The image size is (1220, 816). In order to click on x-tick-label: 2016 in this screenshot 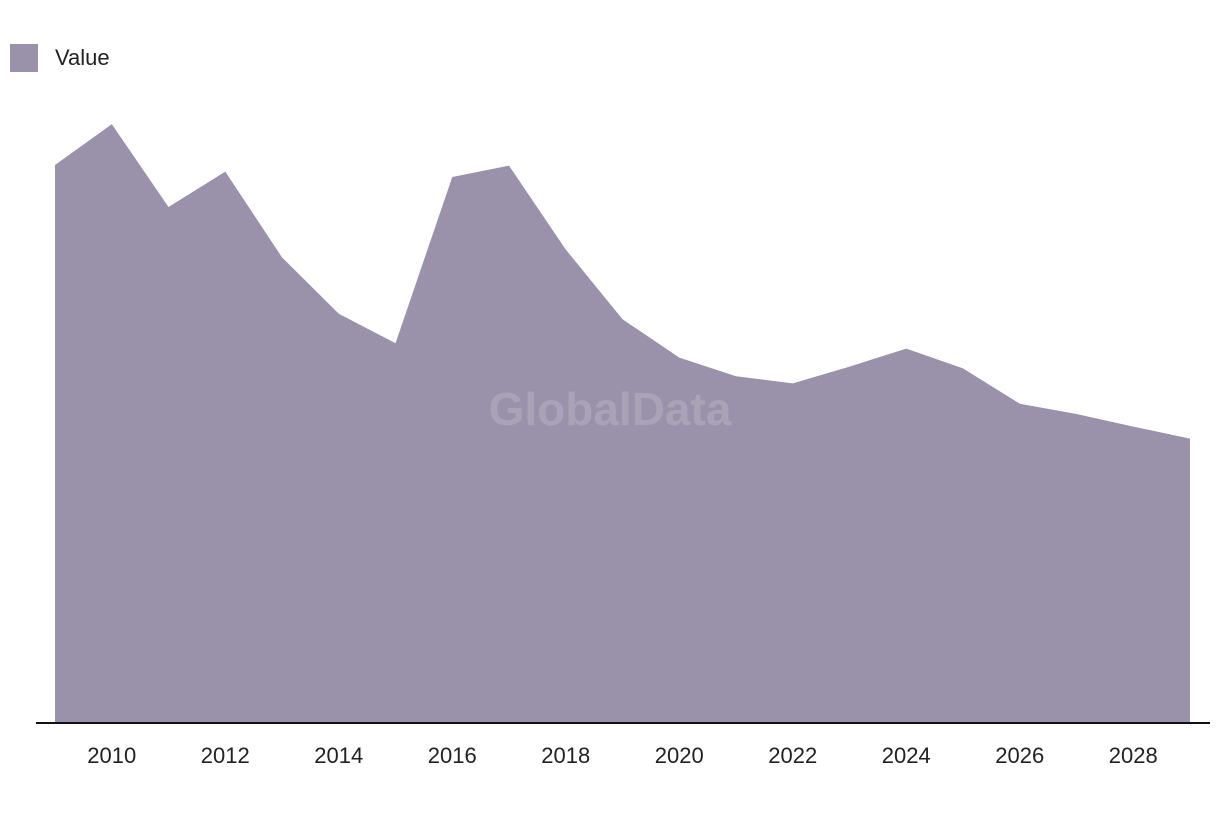, I will do `click(452, 755)`.